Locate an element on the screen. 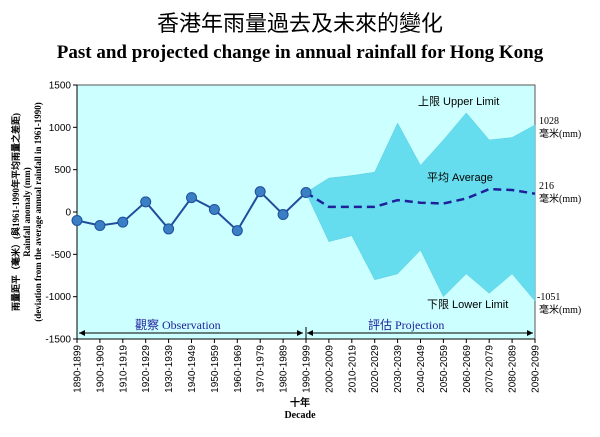 The image size is (600, 437). average-label: 平均 Average is located at coordinates (460, 177).